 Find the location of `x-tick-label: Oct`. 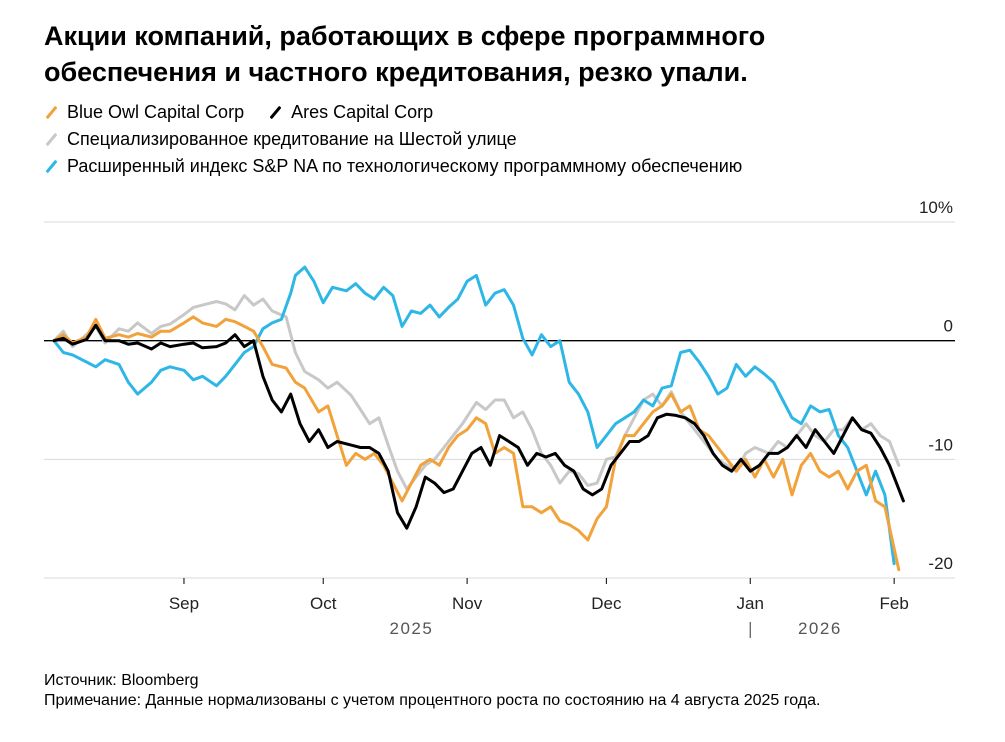

x-tick-label: Oct is located at coordinates (323, 603).